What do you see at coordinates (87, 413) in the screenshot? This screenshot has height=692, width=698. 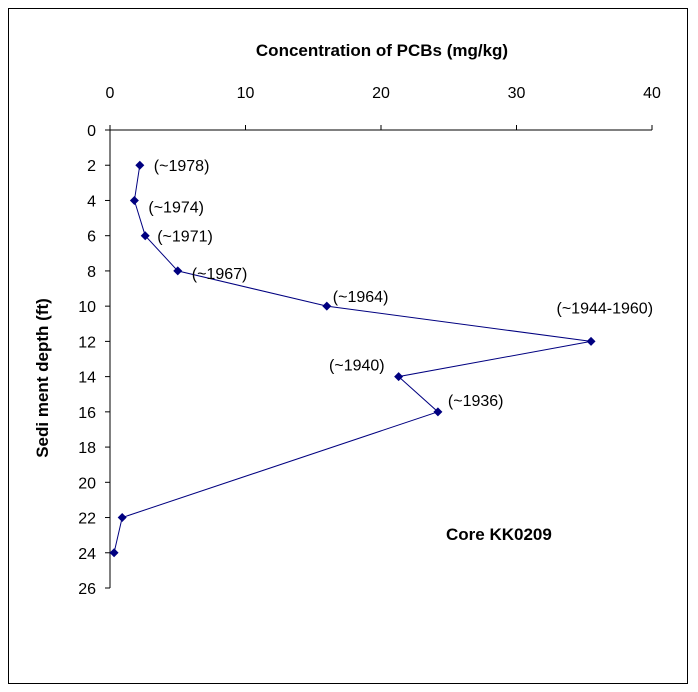 I see `y-tick-label: 16` at bounding box center [87, 413].